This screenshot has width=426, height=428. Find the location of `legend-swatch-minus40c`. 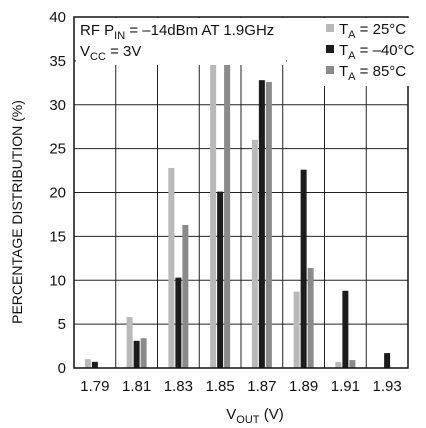

legend-swatch-minus40c is located at coordinates (330, 49).